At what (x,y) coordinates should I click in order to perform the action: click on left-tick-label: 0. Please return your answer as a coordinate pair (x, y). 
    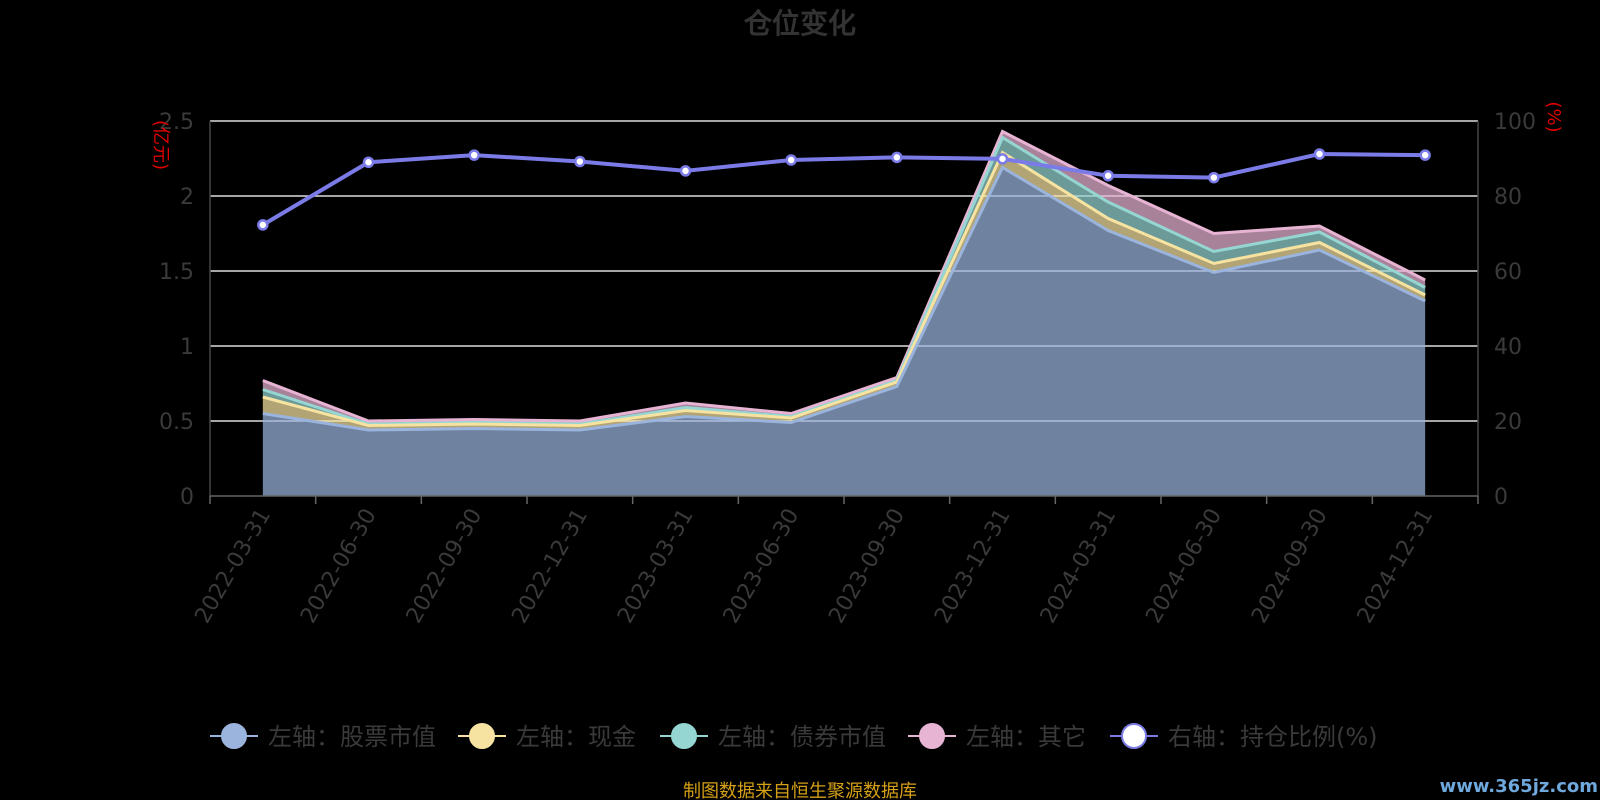
    Looking at the image, I should click on (187, 497).